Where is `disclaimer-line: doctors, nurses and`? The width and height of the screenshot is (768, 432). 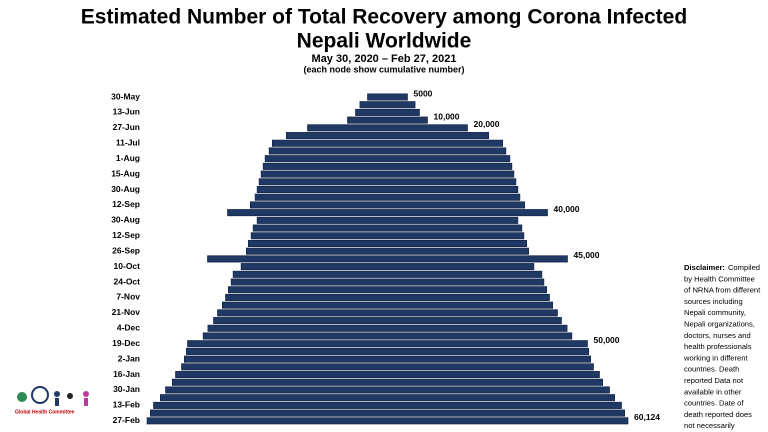
disclaimer-line: doctors, nurses and is located at coordinates (717, 335).